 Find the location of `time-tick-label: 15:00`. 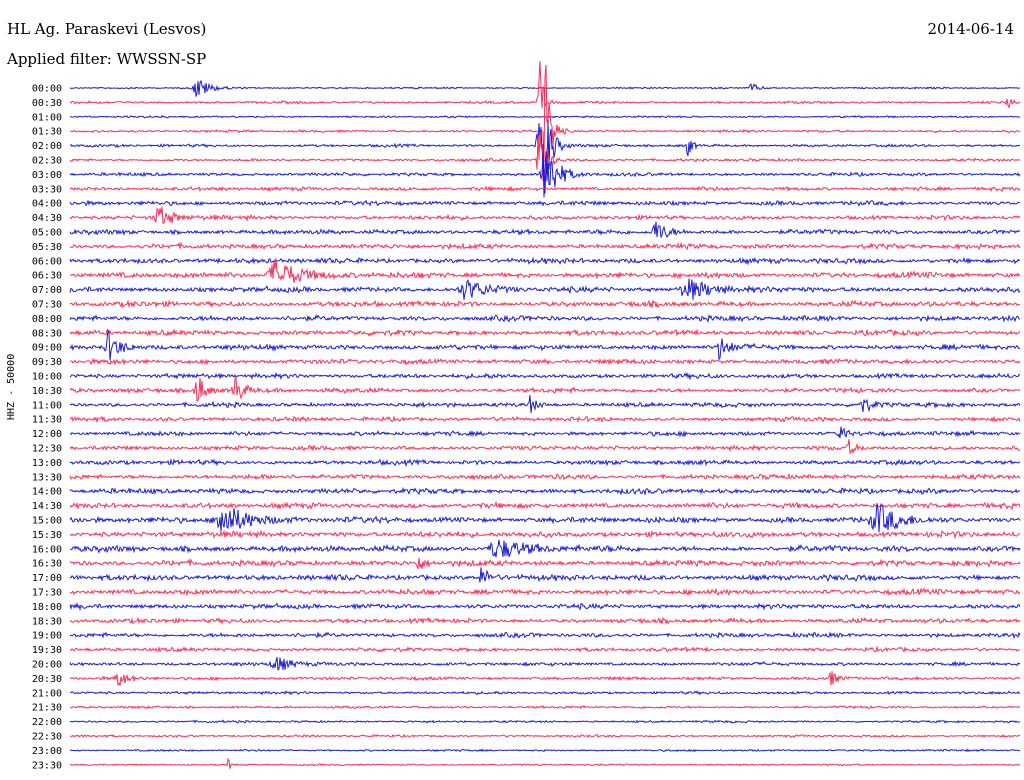

time-tick-label: 15:00 is located at coordinates (47, 521).